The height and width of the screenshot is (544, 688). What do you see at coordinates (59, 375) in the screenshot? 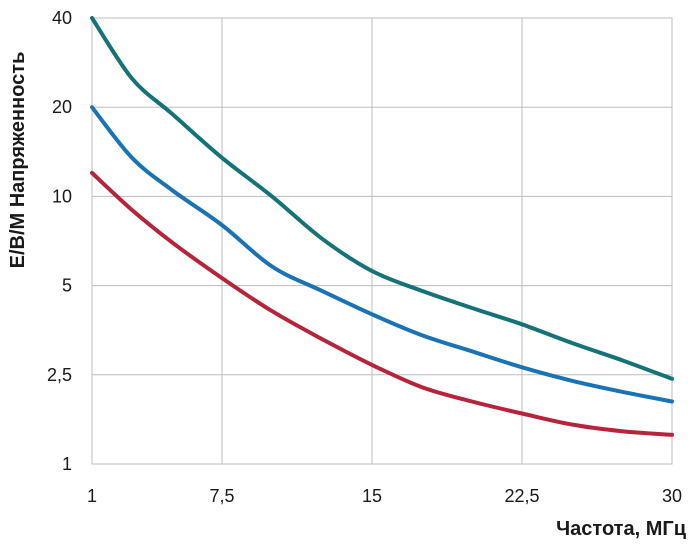
I see `y-tick-label: 2,5` at bounding box center [59, 375].